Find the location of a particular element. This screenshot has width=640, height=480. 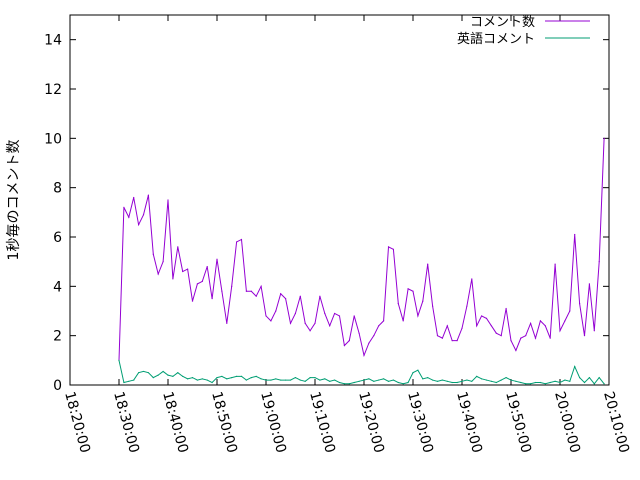

x-tick-label: 19:10:00 is located at coordinates (322, 422).